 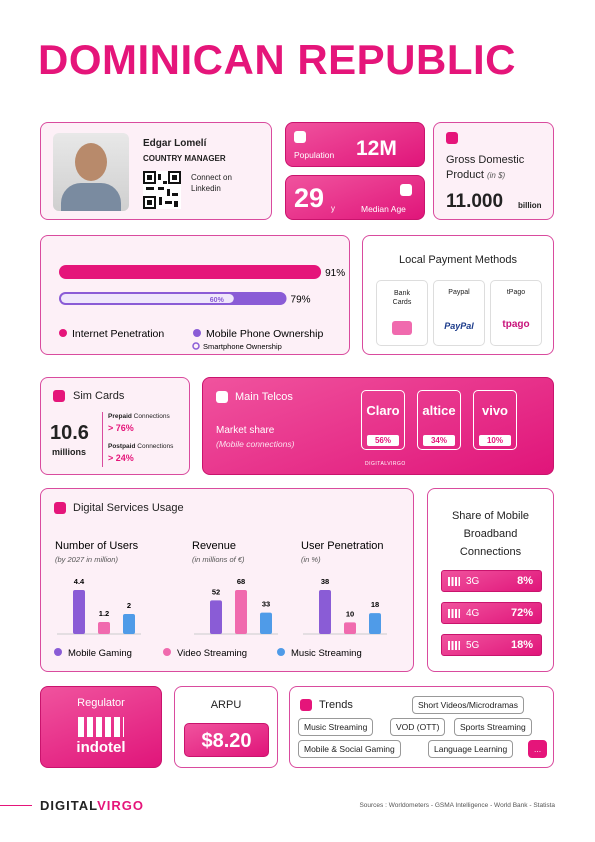 I want to click on network-name: 4G, so click(x=473, y=613).